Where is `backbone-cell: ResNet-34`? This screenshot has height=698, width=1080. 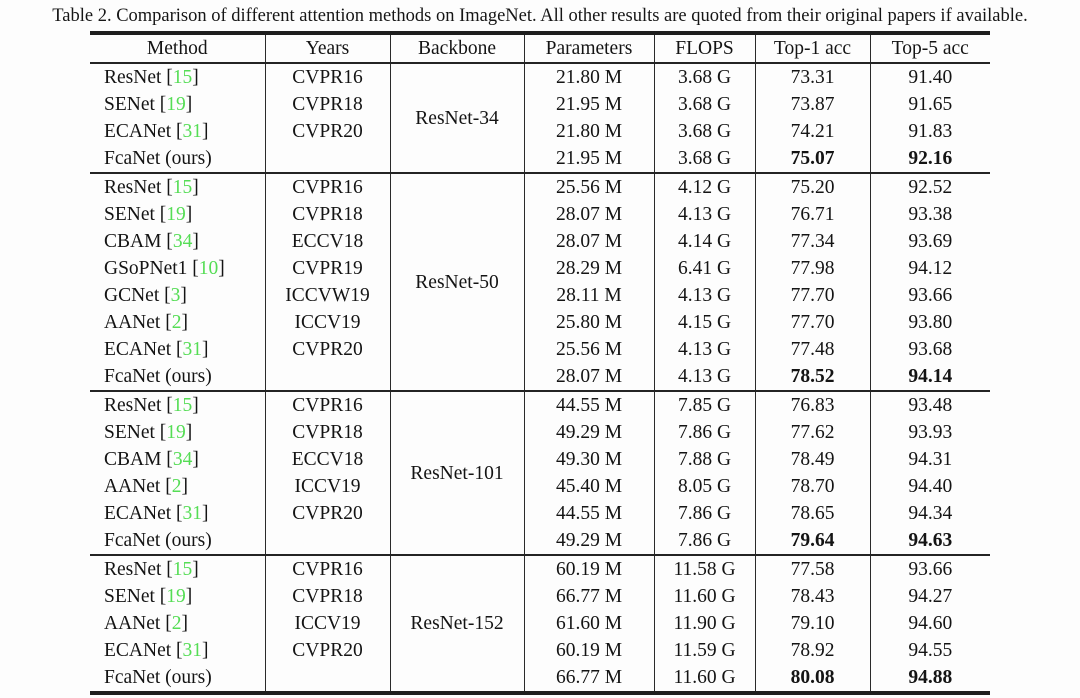 backbone-cell: ResNet-34 is located at coordinates (457, 118).